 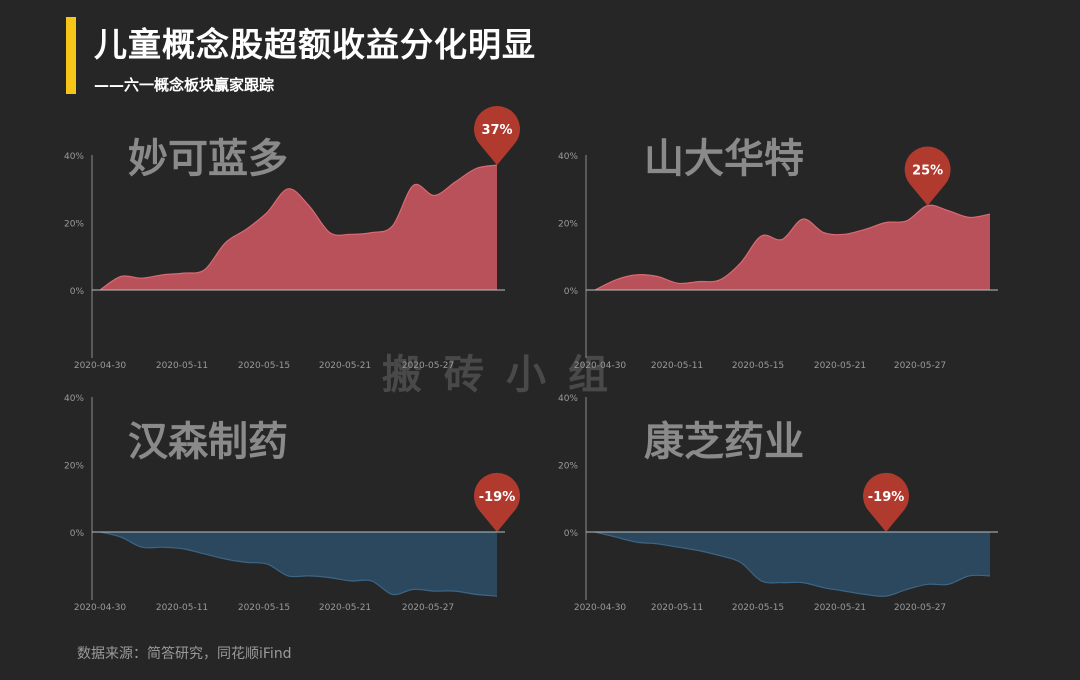 I want to click on chart-title: 康芝药业, so click(x=724, y=442).